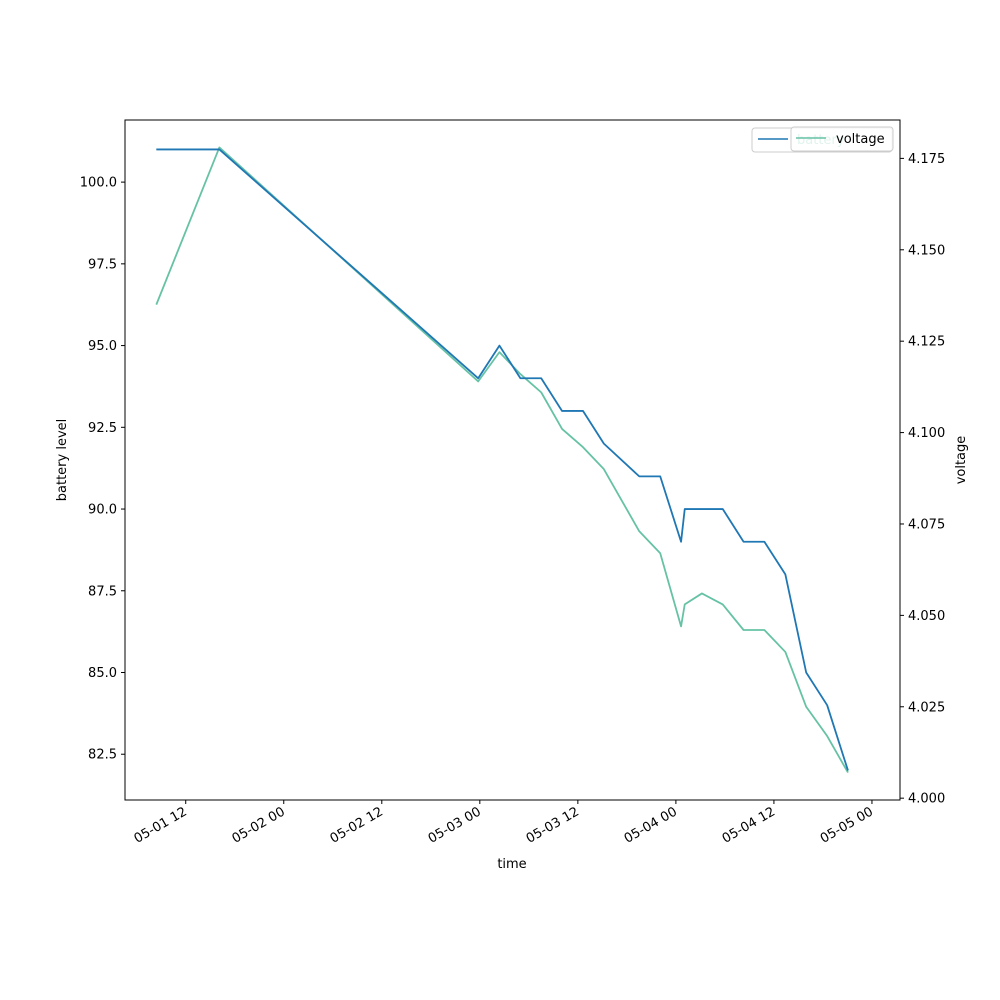  I want to click on y-right-tick-label-0: 4.000, so click(926, 799).